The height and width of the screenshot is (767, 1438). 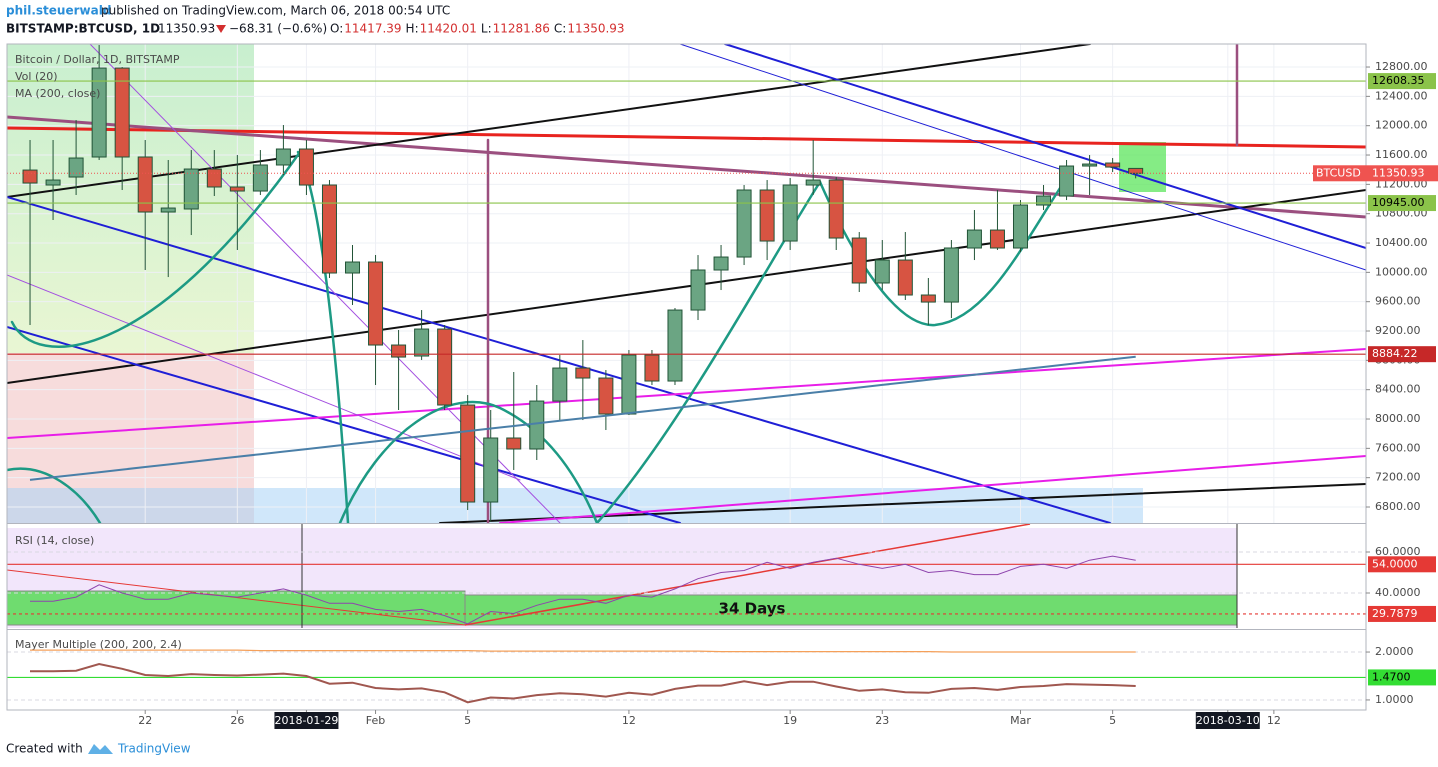 What do you see at coordinates (1395, 563) in the screenshot?
I see `level-label: 54.0000` at bounding box center [1395, 563].